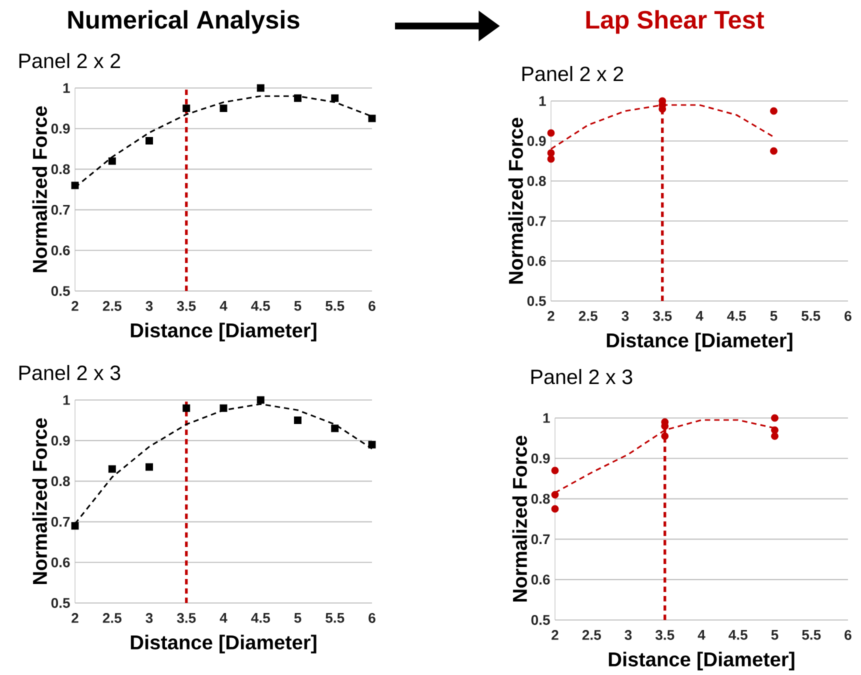 The image size is (861, 675). Describe the element at coordinates (184, 22) in the screenshot. I see `chart-title: Numerical Analysis` at that location.